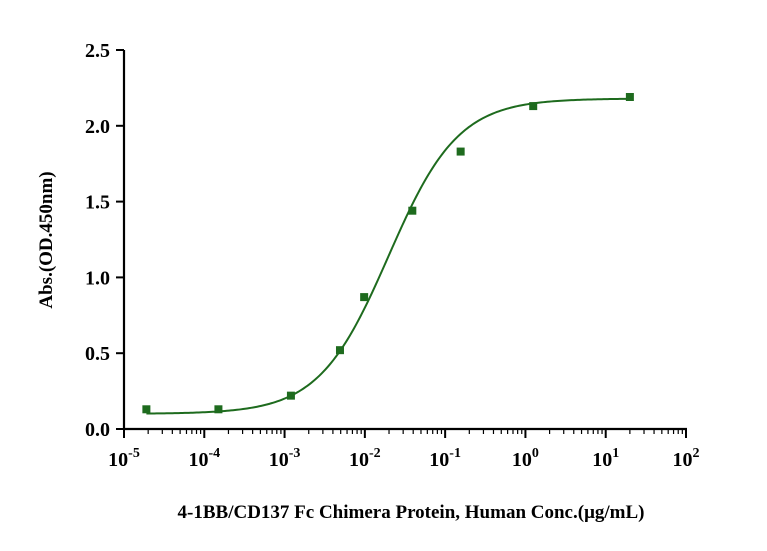 This screenshot has height=551, width=767. What do you see at coordinates (686, 458) in the screenshot?
I see `x-tick-label: 10²` at bounding box center [686, 458].